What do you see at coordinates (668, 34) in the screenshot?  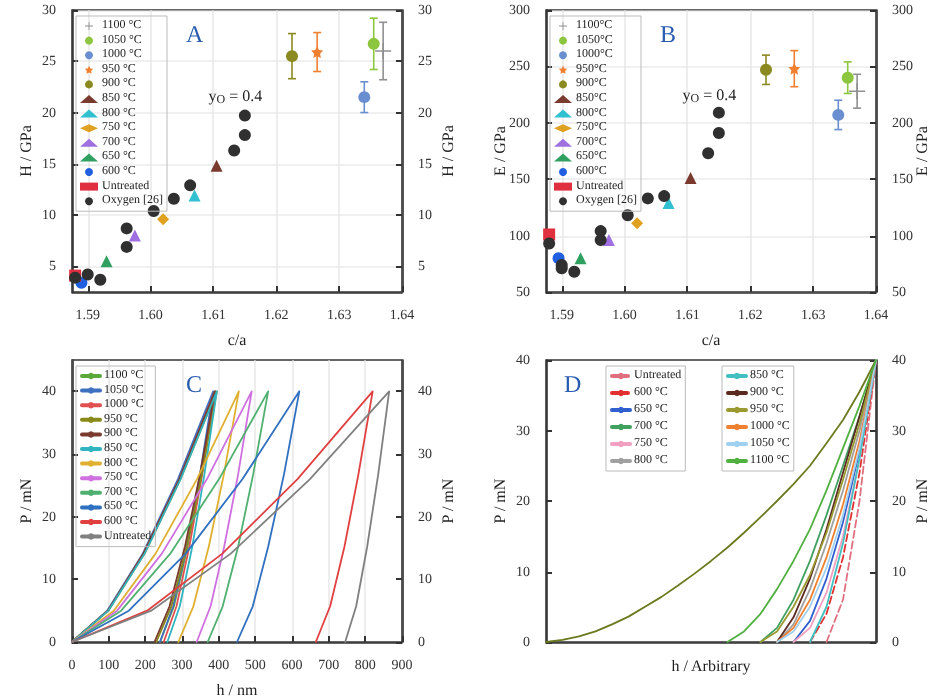 I see `chart-title: B` at bounding box center [668, 34].